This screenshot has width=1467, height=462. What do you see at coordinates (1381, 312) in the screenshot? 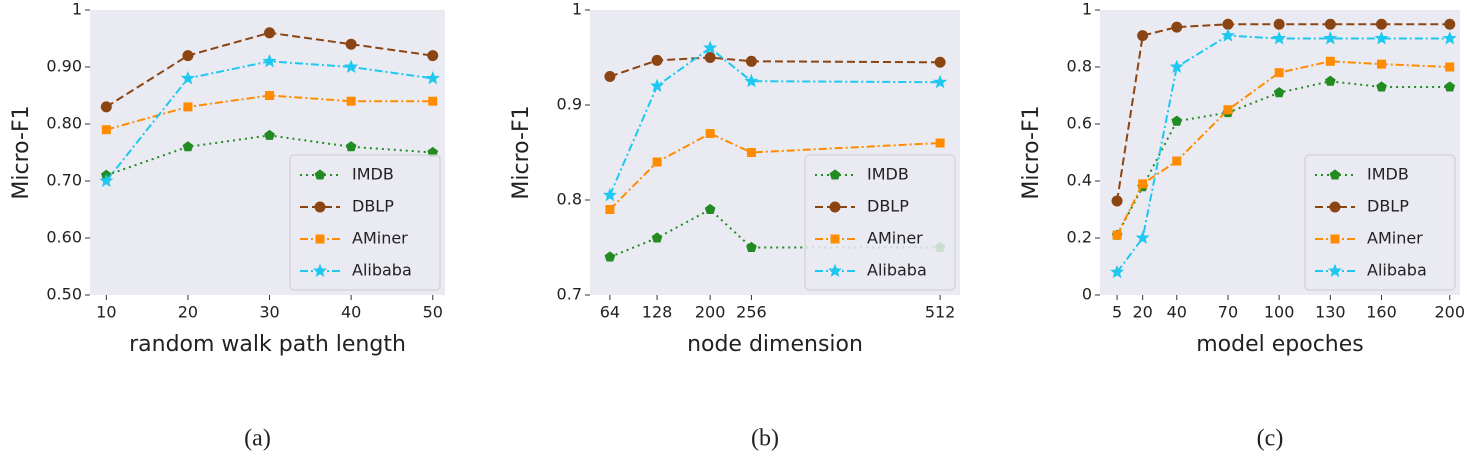
I see `x-tick-label: 160` at bounding box center [1381, 312].